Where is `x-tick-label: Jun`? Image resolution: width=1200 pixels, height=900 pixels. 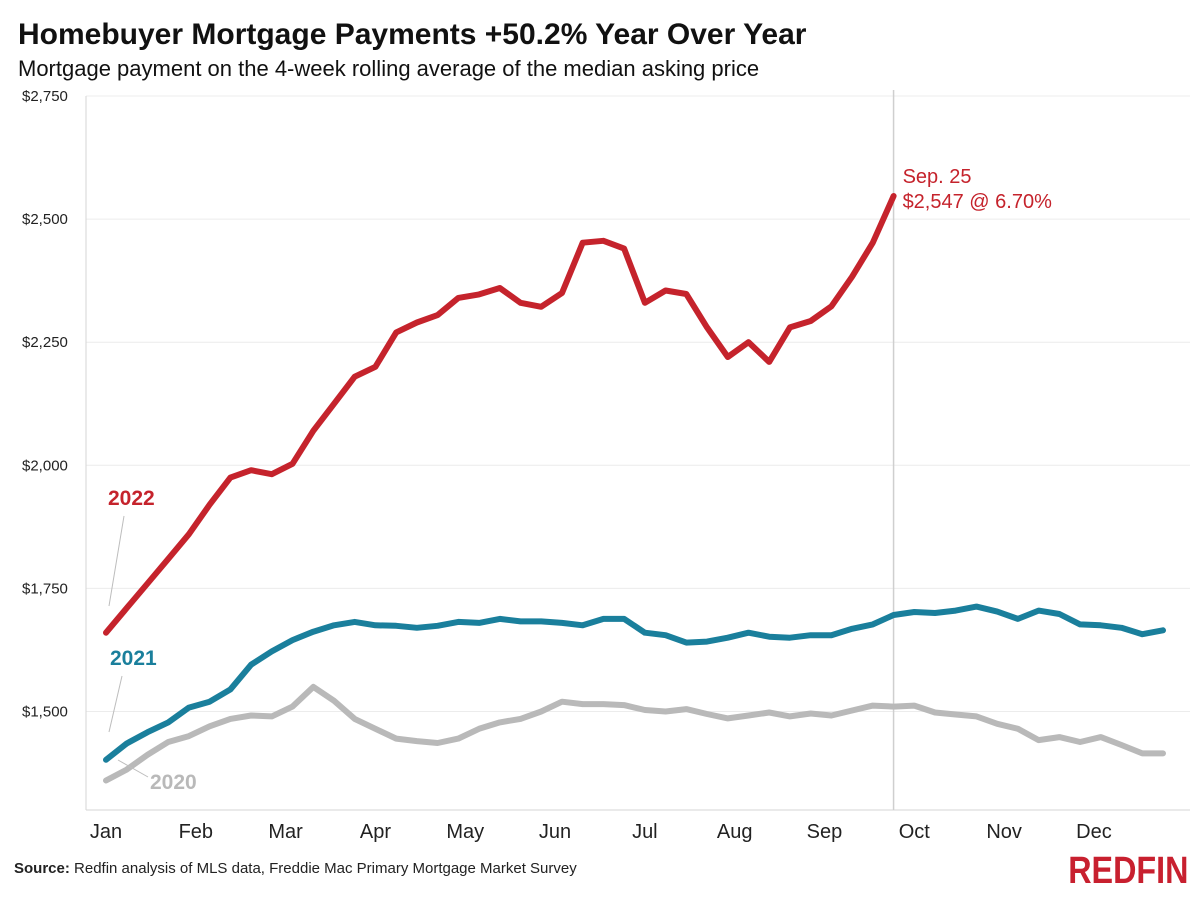 x-tick-label: Jun is located at coordinates (555, 832).